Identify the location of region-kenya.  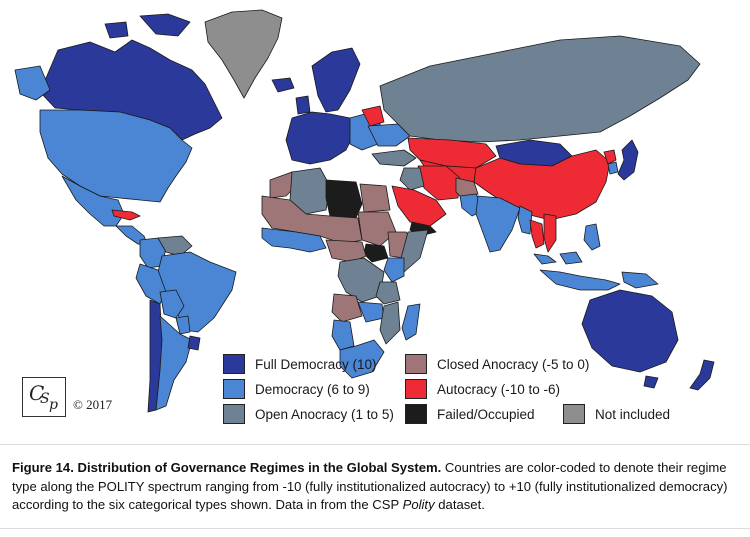
(394, 270).